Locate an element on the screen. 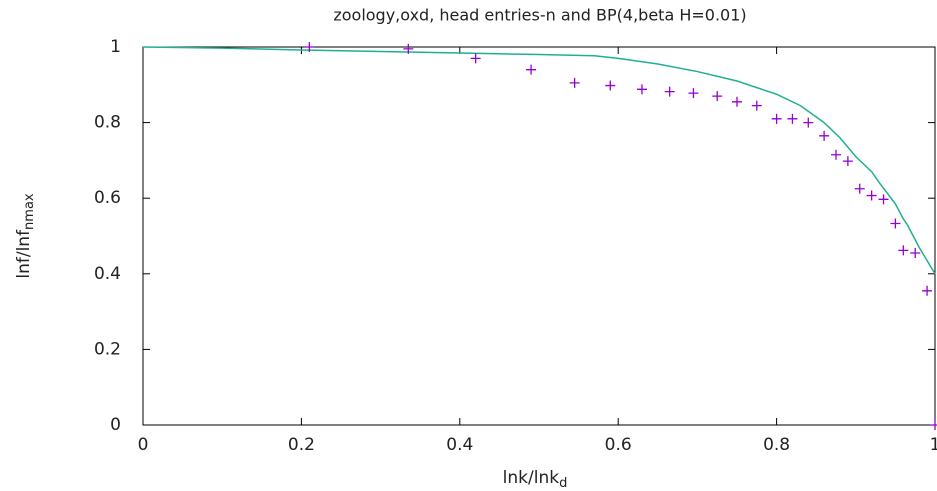 Image resolution: width=937 pixels, height=491 pixels. y-tick-label: 0.4 is located at coordinates (107, 274).